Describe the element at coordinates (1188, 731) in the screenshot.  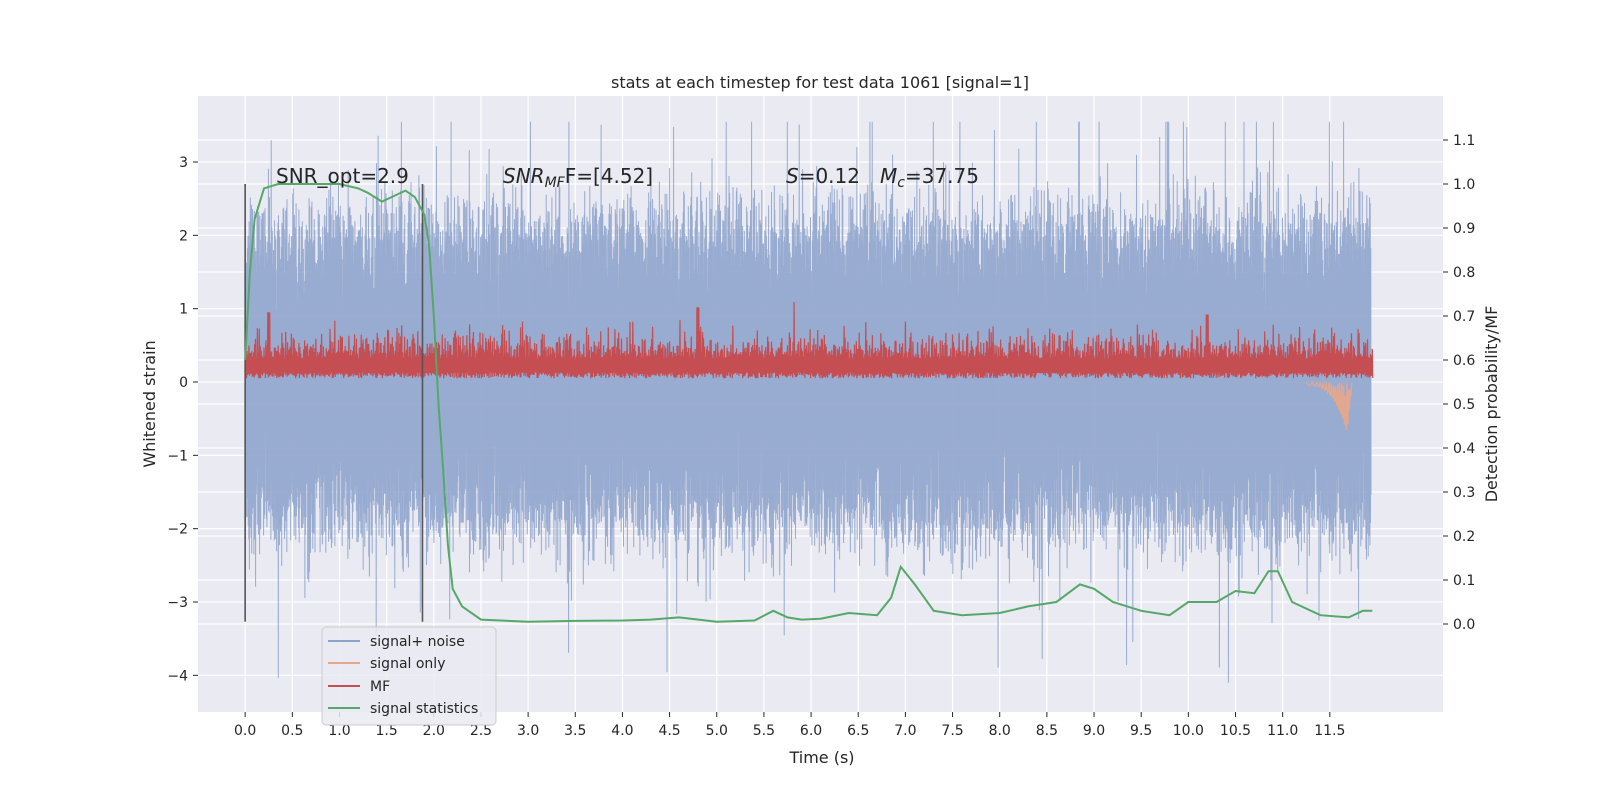
I see `x-tick-label: 10.0` at that location.